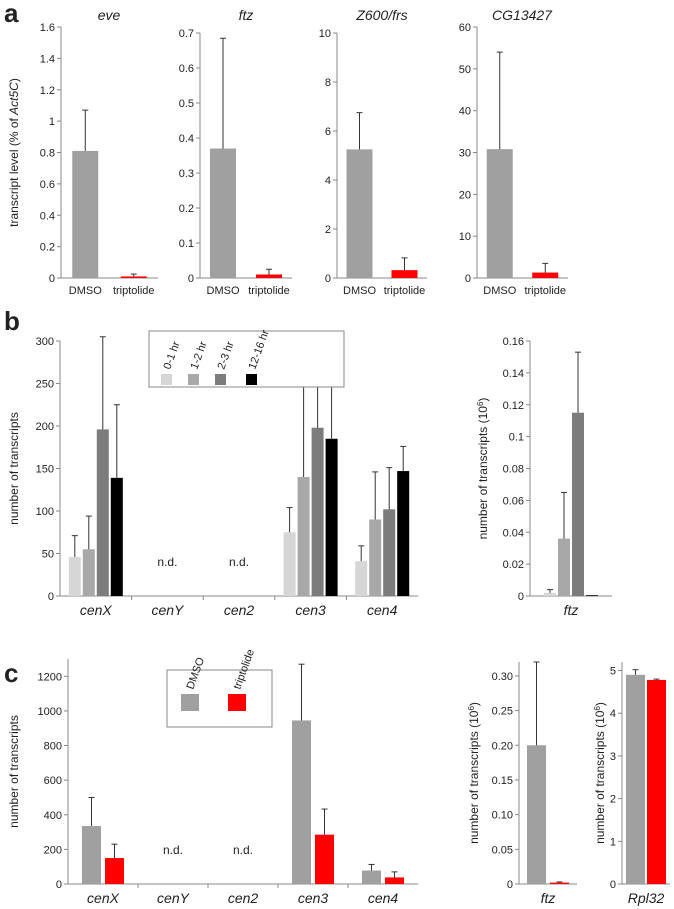 This screenshot has height=909, width=674. Describe the element at coordinates (246, 15) in the screenshot. I see `chart-title: ftz` at that location.